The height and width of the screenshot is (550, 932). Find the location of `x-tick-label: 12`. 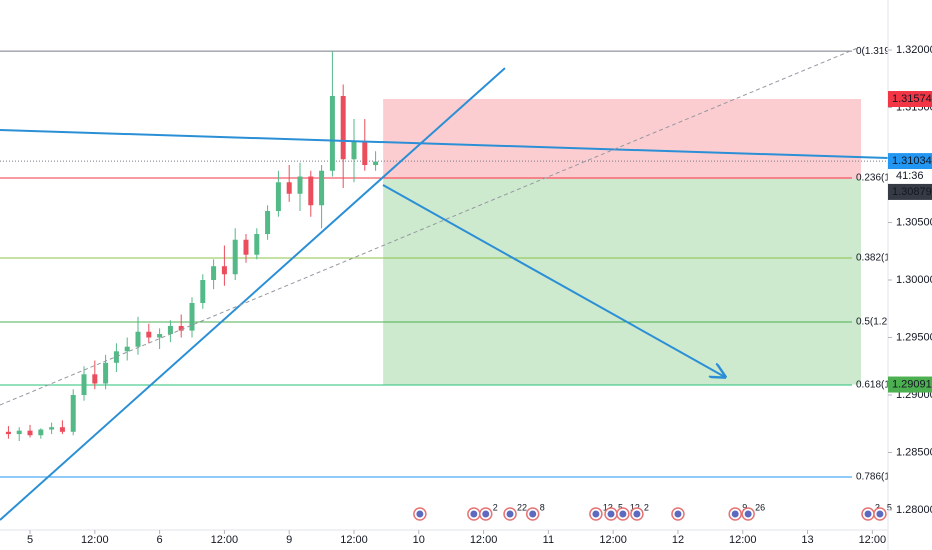

x-tick-label: 12 is located at coordinates (678, 540).